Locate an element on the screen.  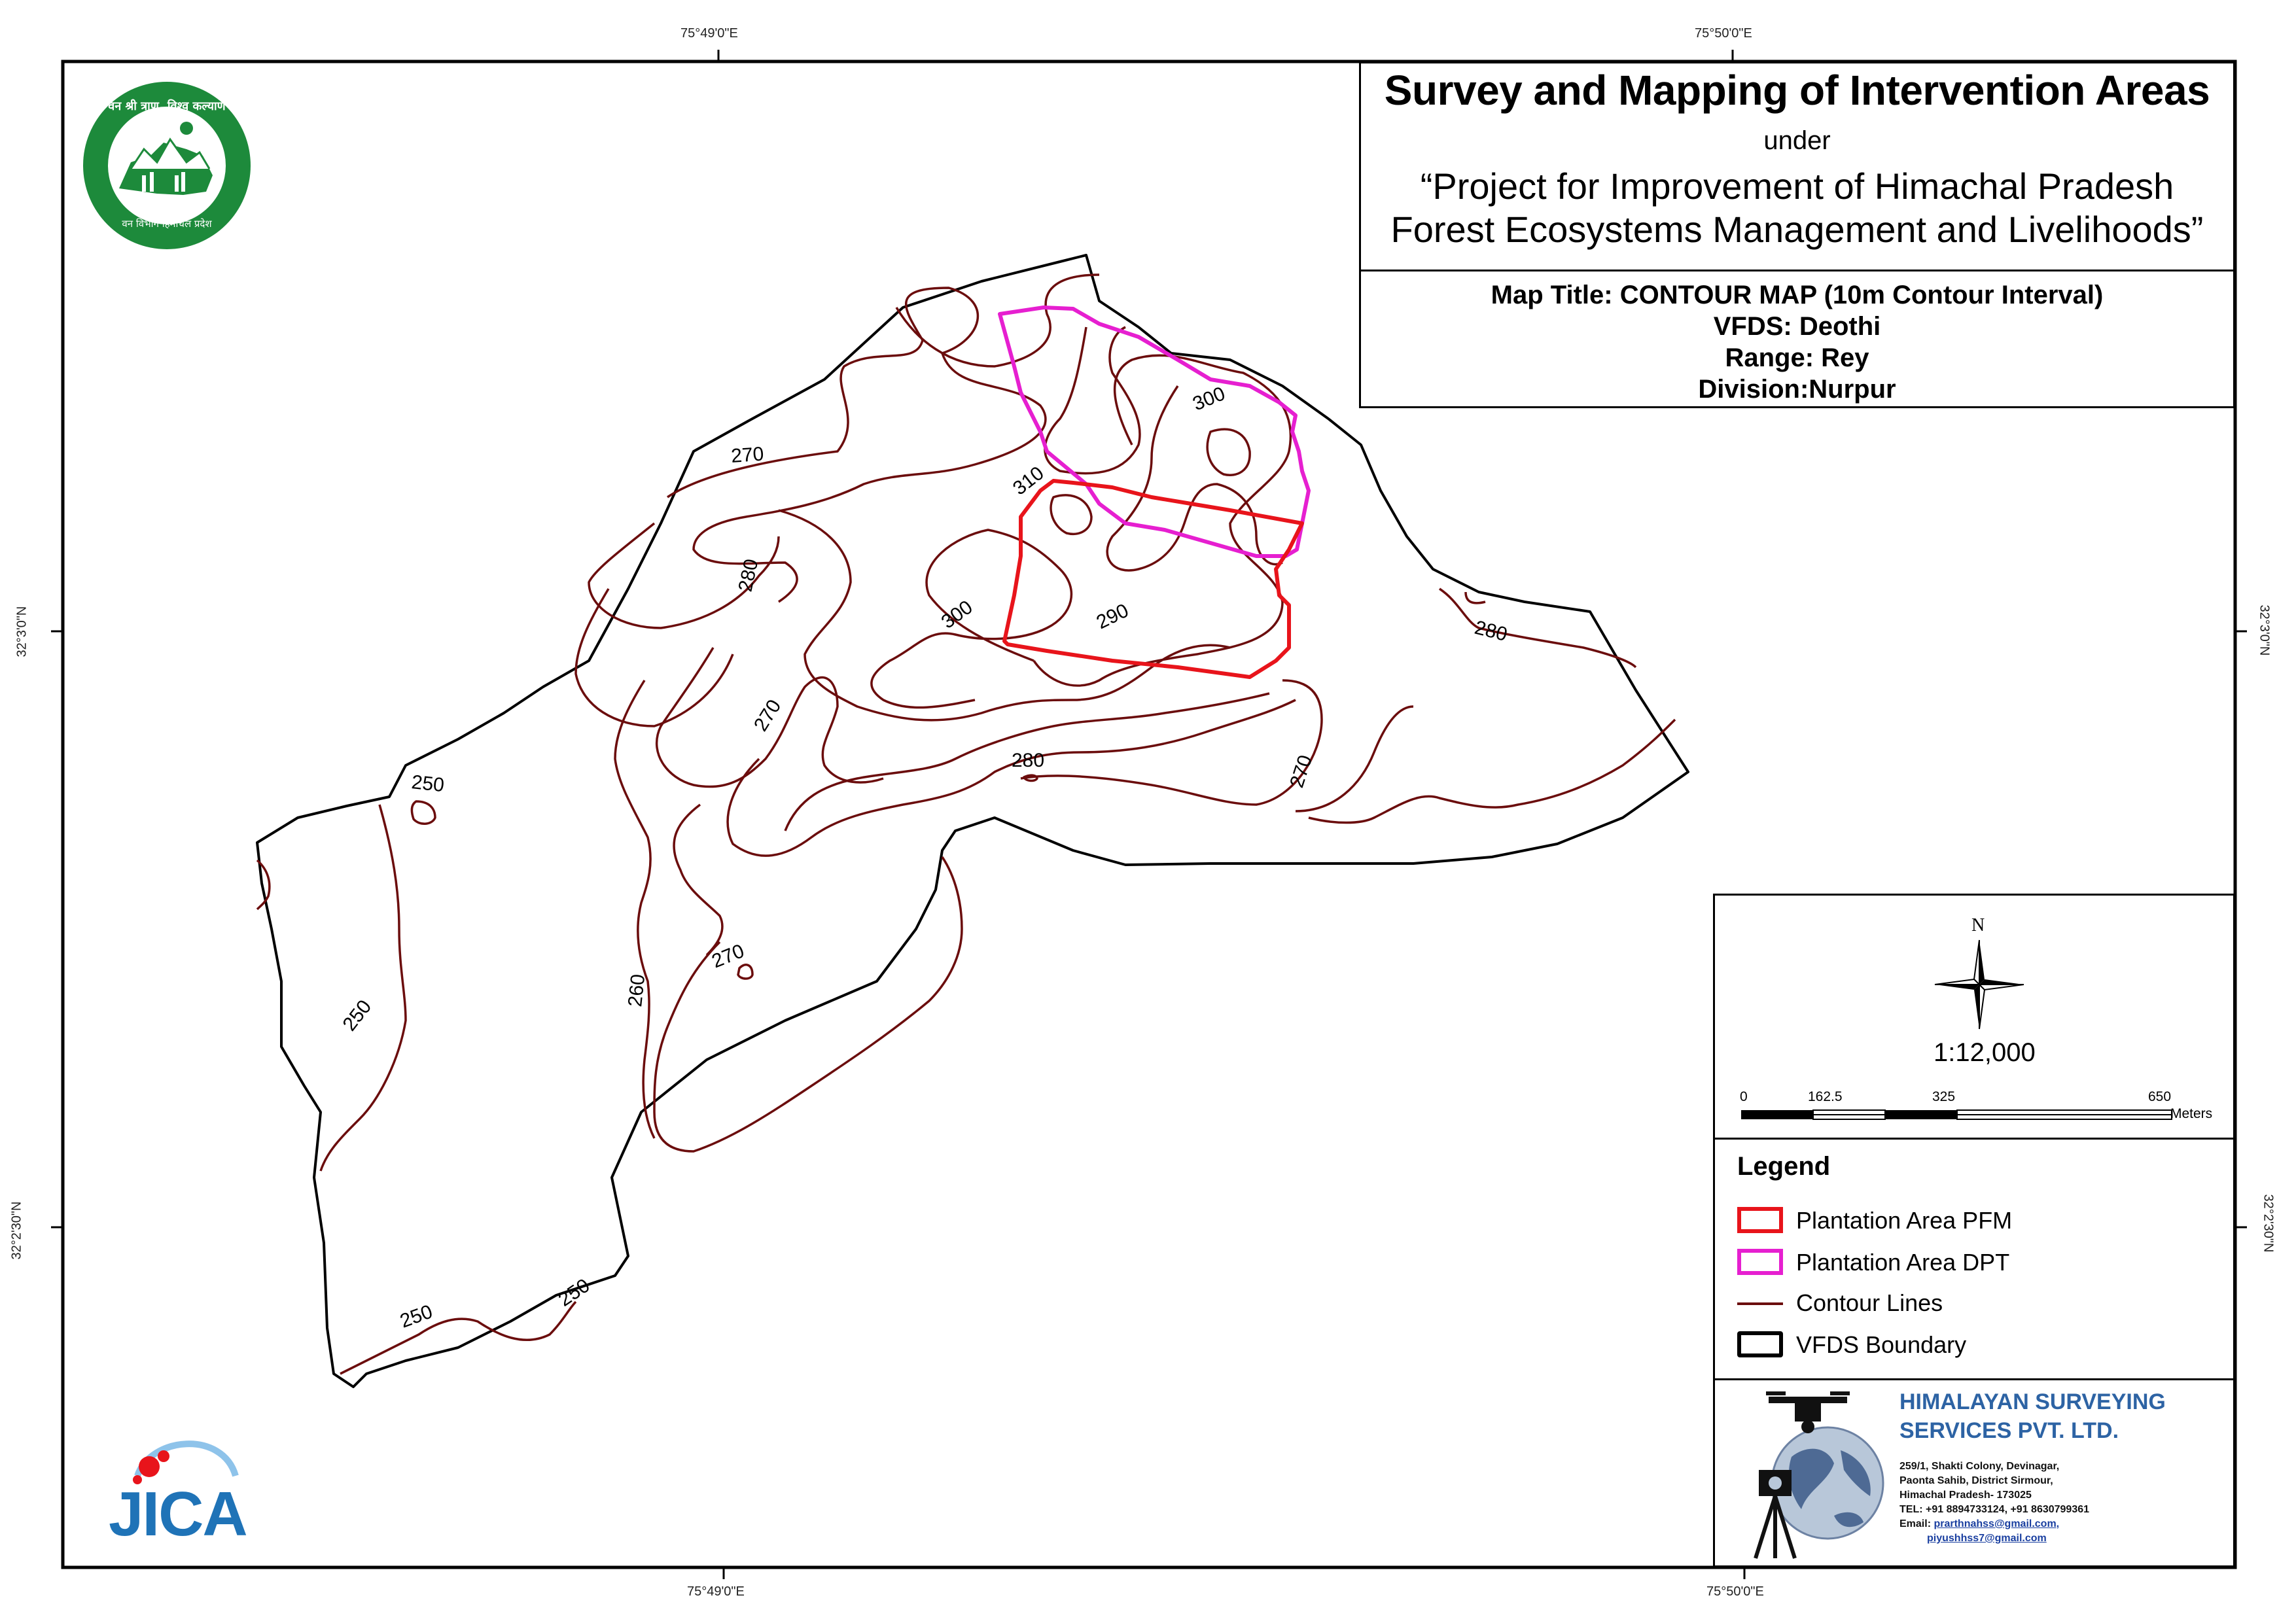
vfds-name: VFDS: Deothi is located at coordinates (1797, 327).